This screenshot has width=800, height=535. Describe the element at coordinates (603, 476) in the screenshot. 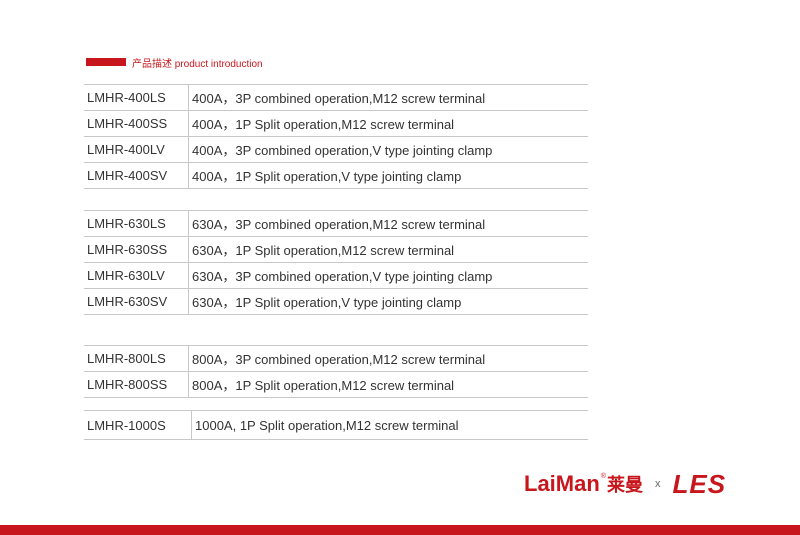

I see `registered-mark: ®` at that location.